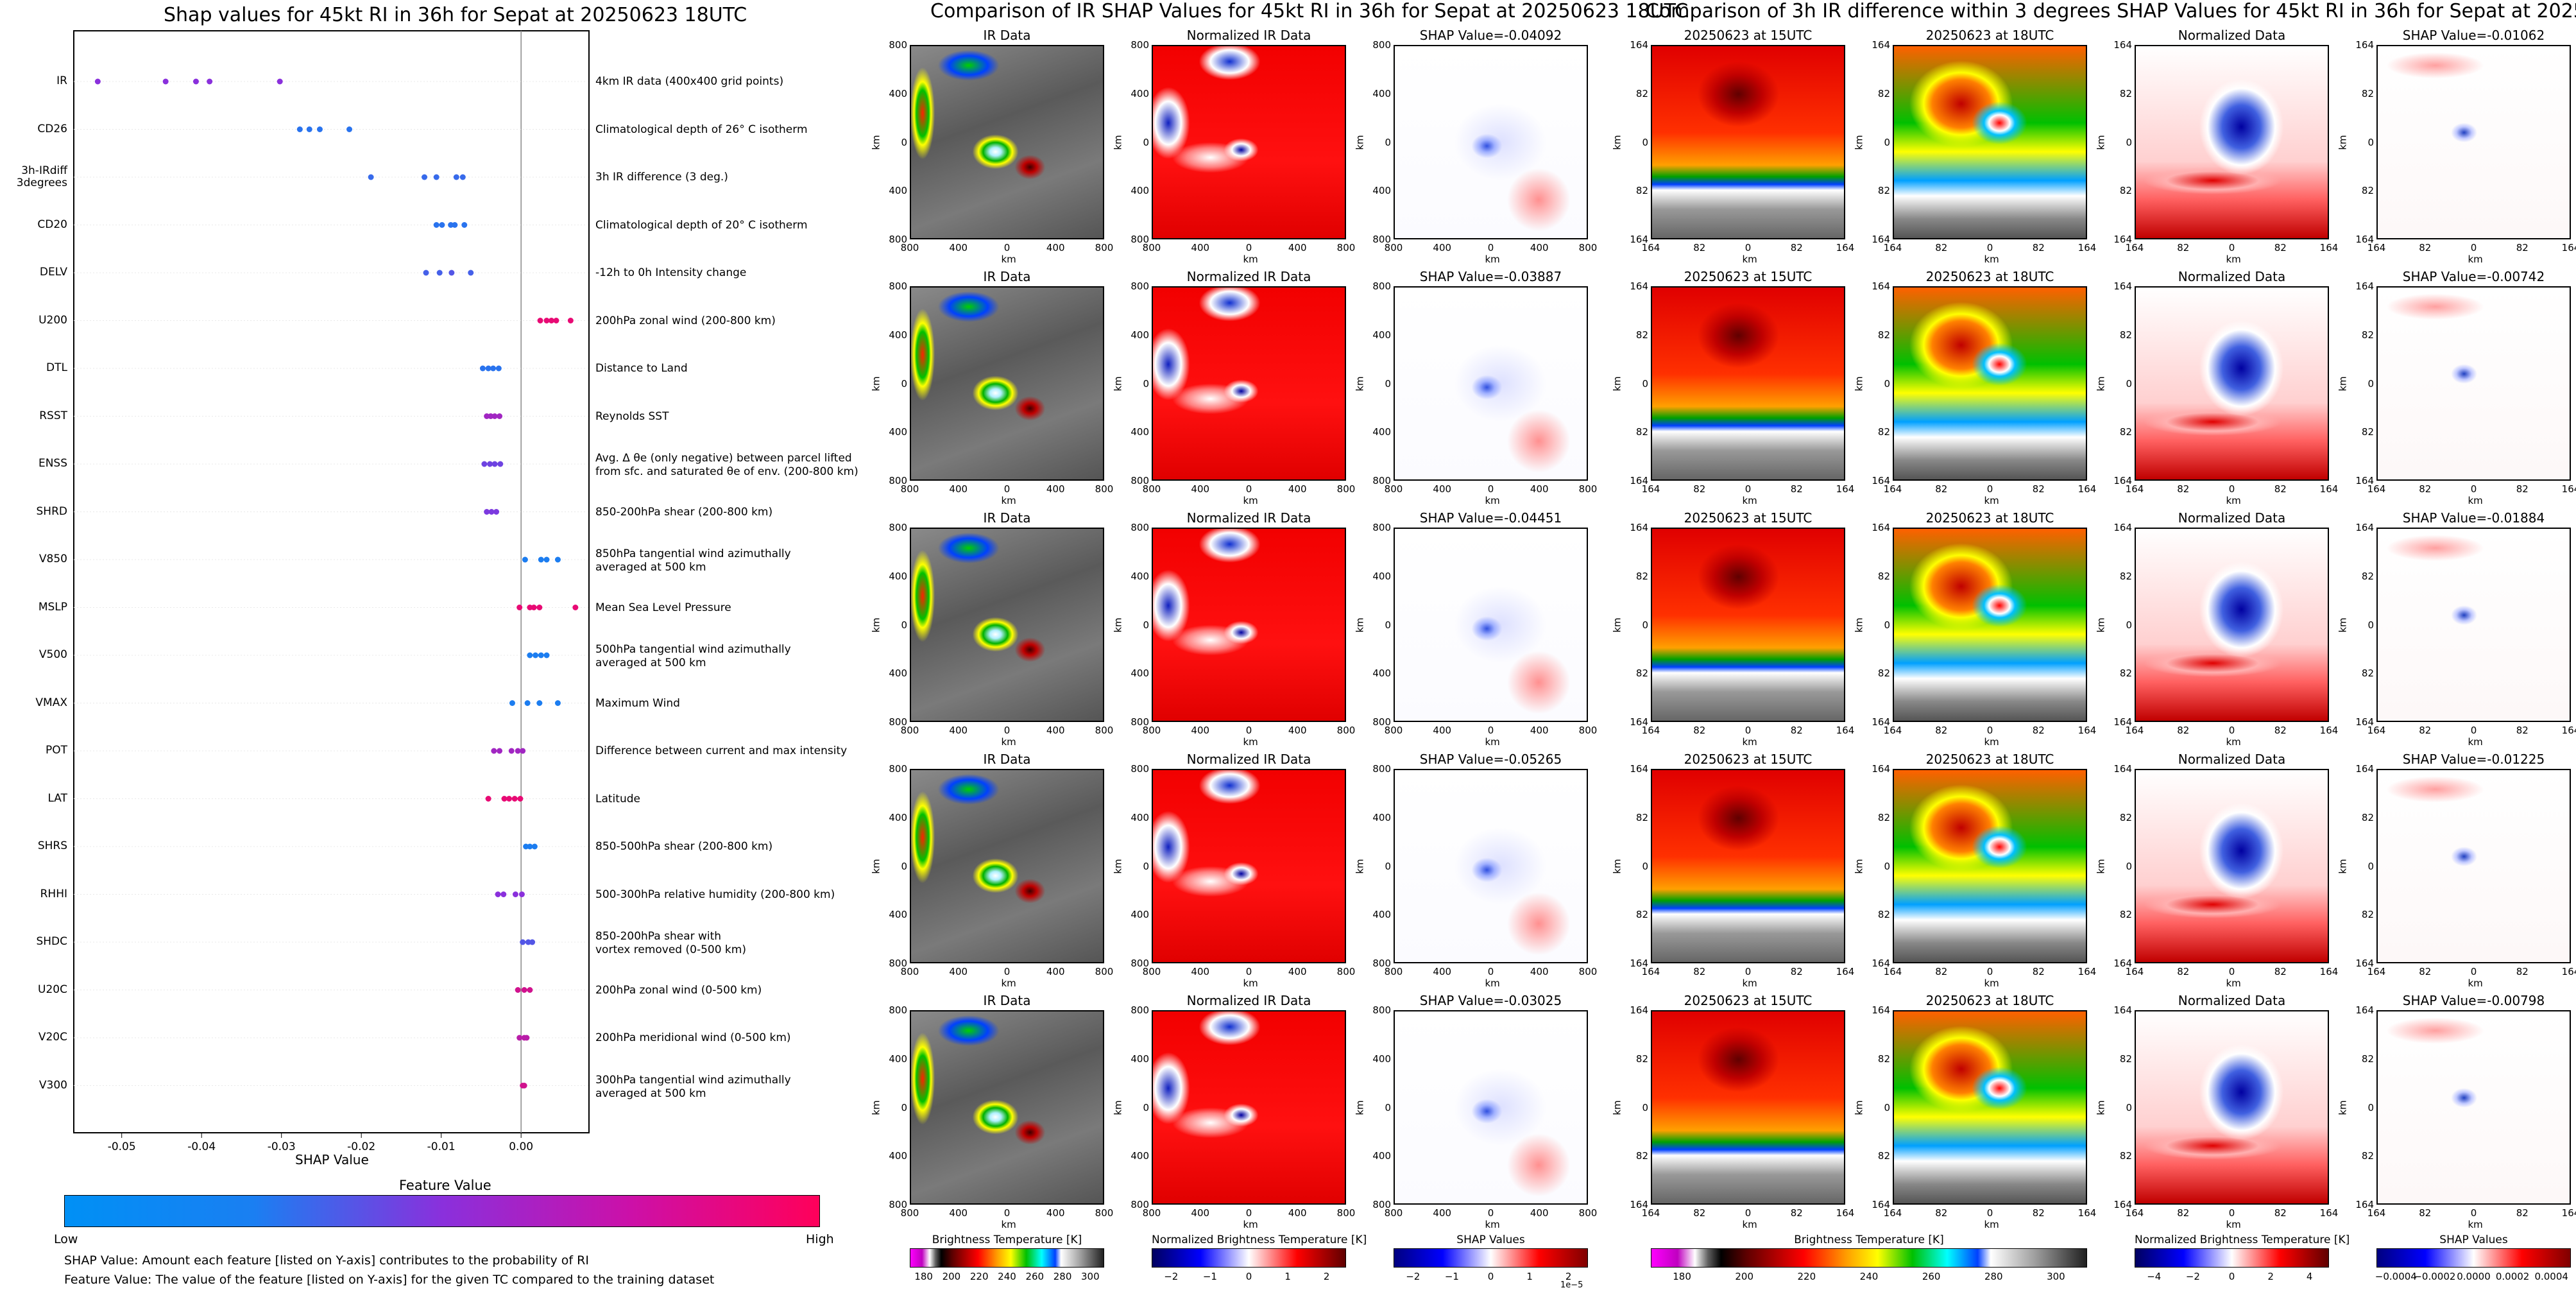  What do you see at coordinates (53, 415) in the screenshot?
I see `feature-name-label: RSST` at bounding box center [53, 415].